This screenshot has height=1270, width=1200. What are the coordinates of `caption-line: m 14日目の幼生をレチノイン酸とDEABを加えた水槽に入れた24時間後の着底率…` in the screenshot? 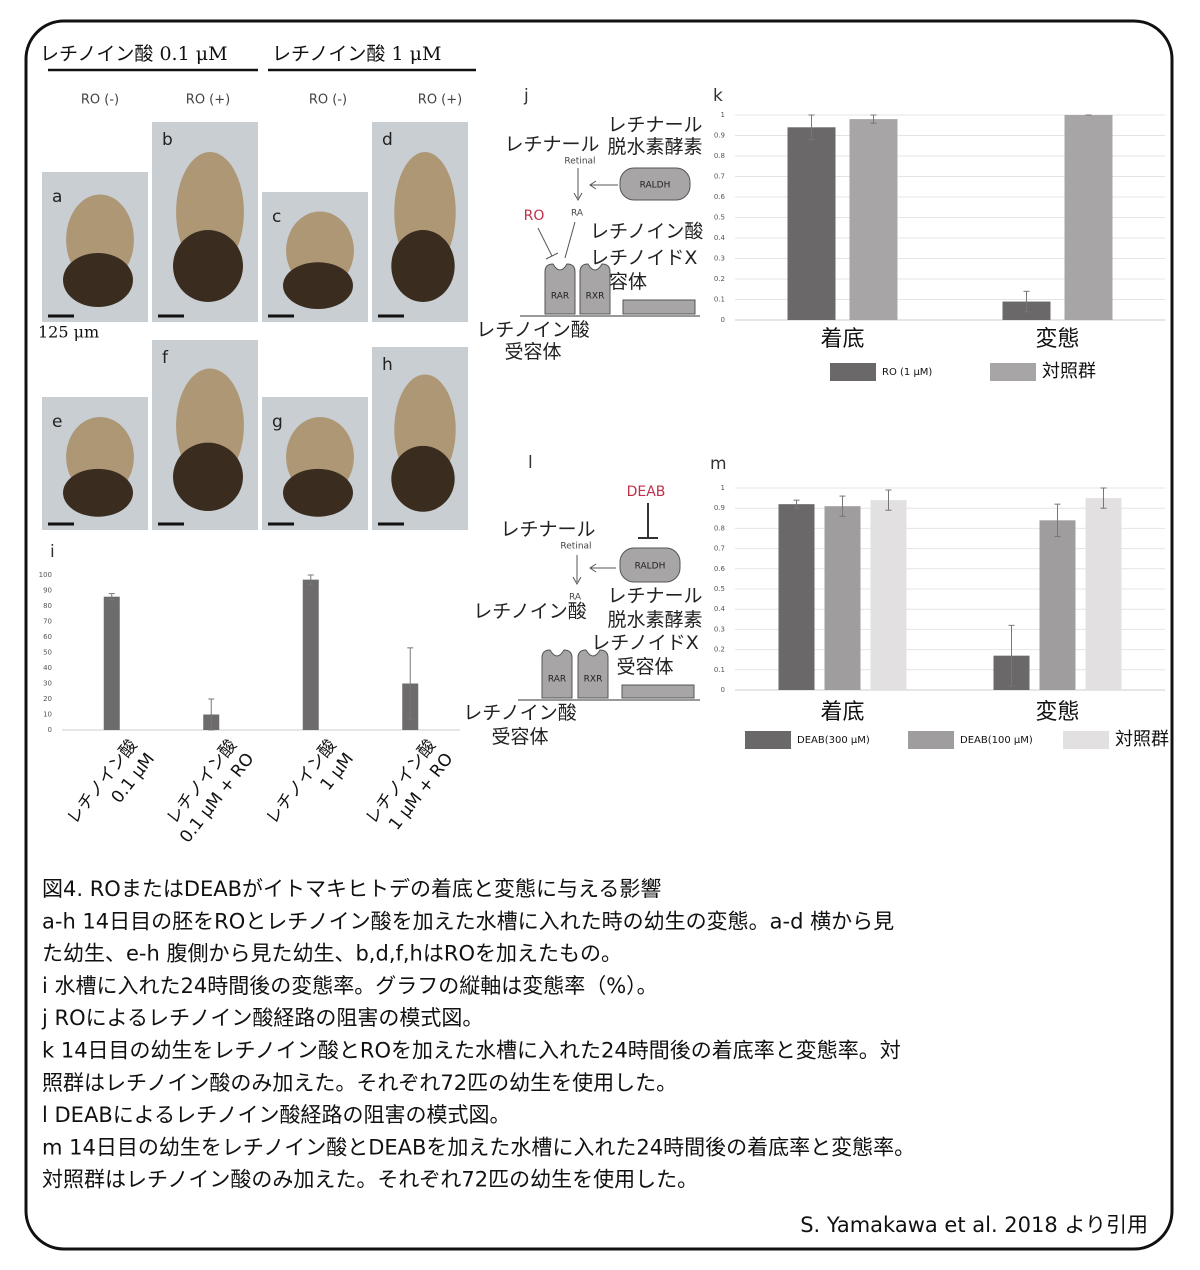 It's located at (478, 1147).